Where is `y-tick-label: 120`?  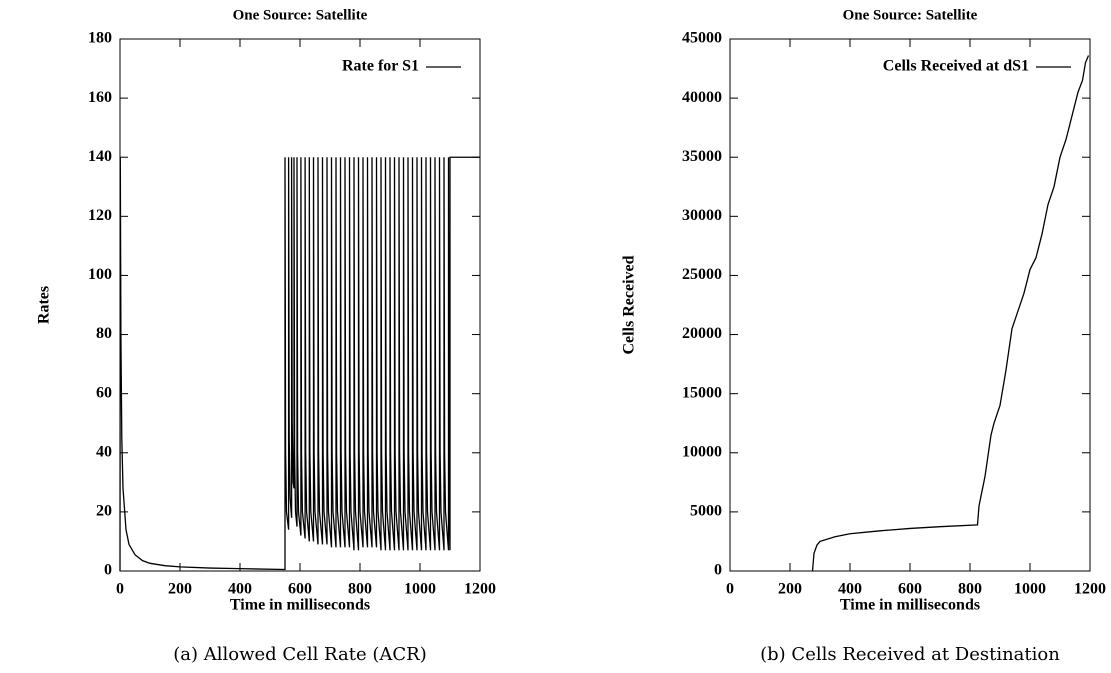
y-tick-label: 120 is located at coordinates (100, 215).